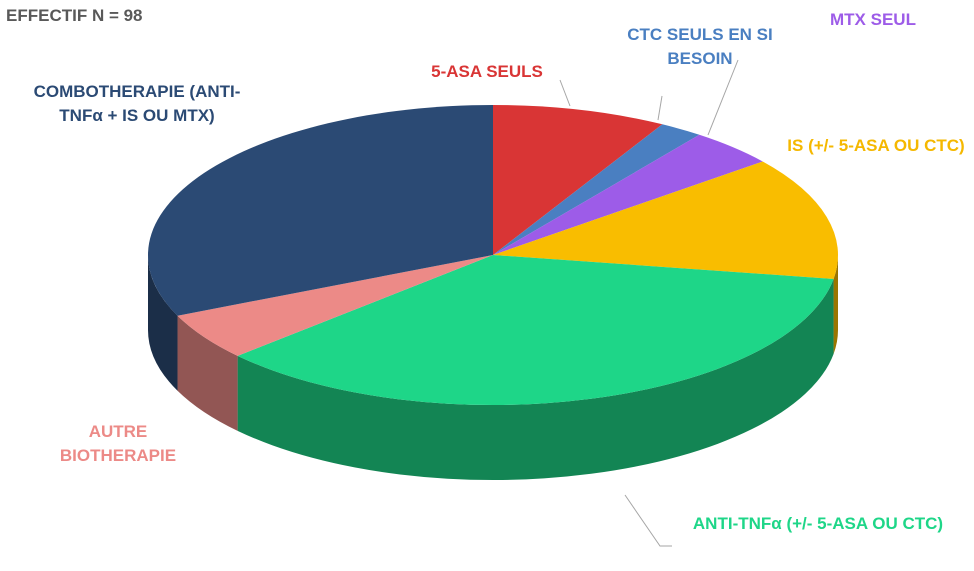  Describe the element at coordinates (118, 443) in the screenshot. I see `slice-label: AUTRE BIOTHERAPIE` at that location.